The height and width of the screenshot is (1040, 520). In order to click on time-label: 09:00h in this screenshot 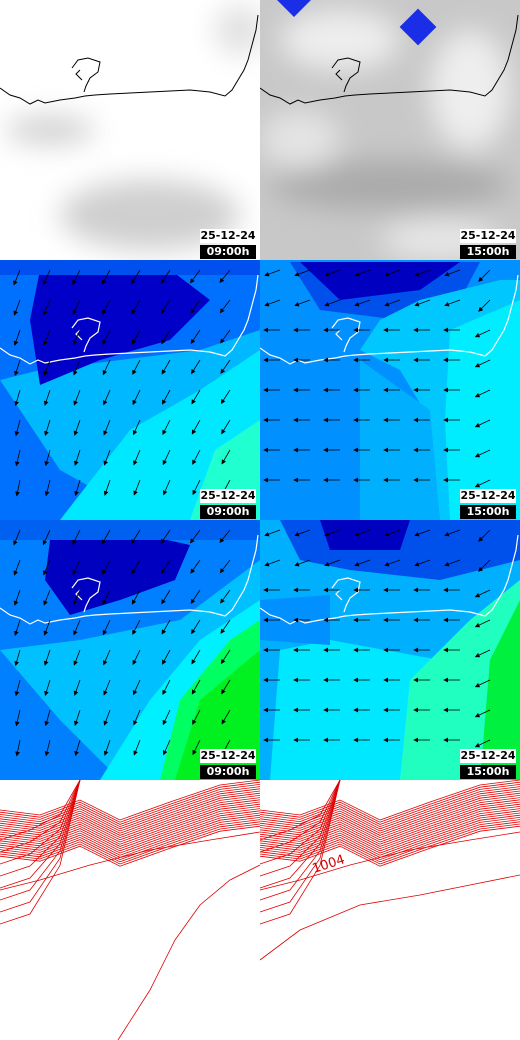, I will do `click(228, 511)`.